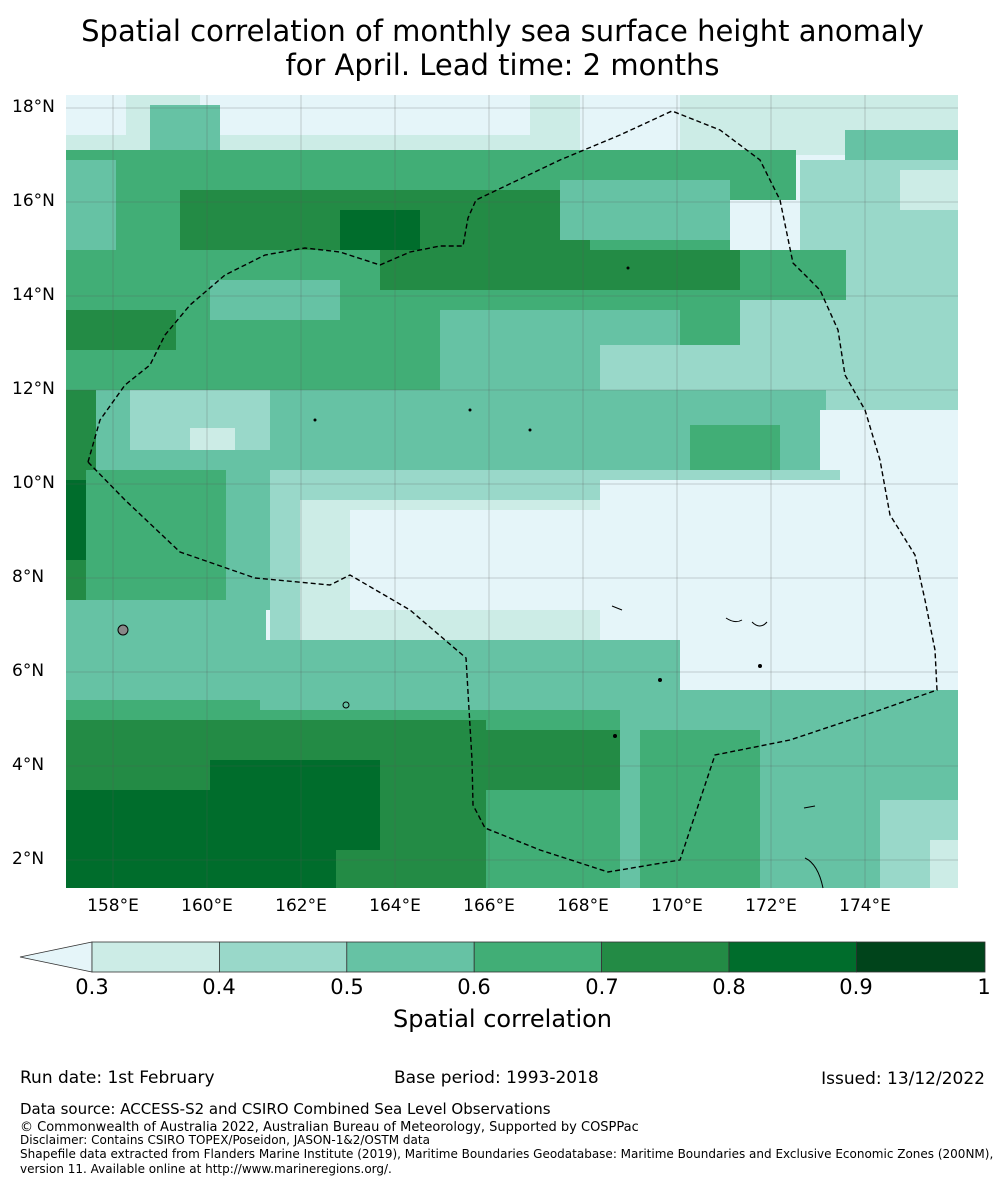  What do you see at coordinates (496, 1078) in the screenshot?
I see `base-period: Base period: 1993-2018` at bounding box center [496, 1078].